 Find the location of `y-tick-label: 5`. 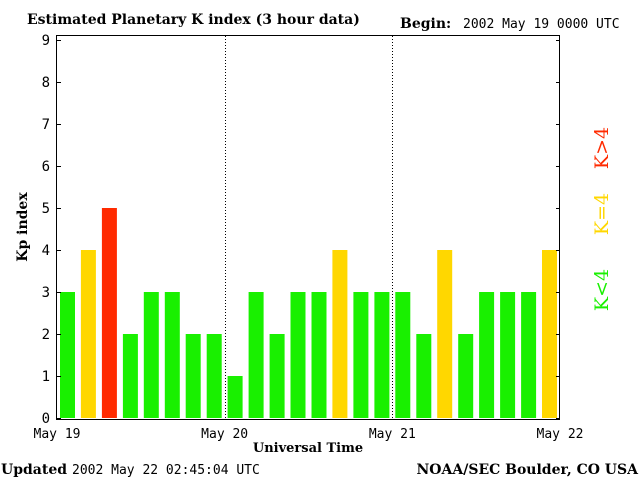

y-tick-label: 5 is located at coordinates (46, 209).